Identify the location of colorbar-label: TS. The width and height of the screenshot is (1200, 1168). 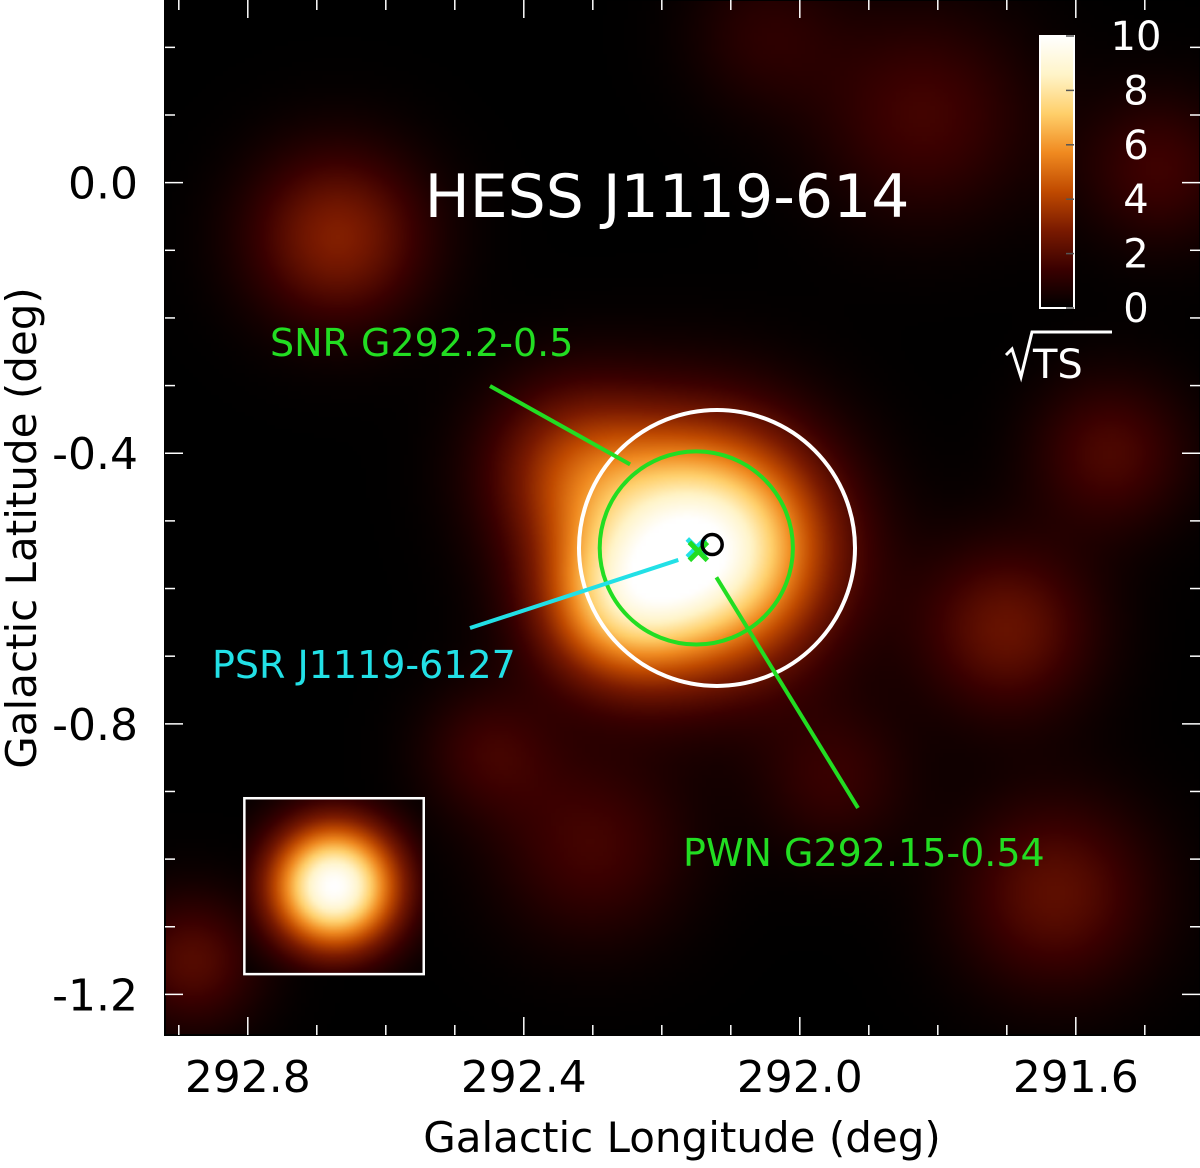
(1058, 359).